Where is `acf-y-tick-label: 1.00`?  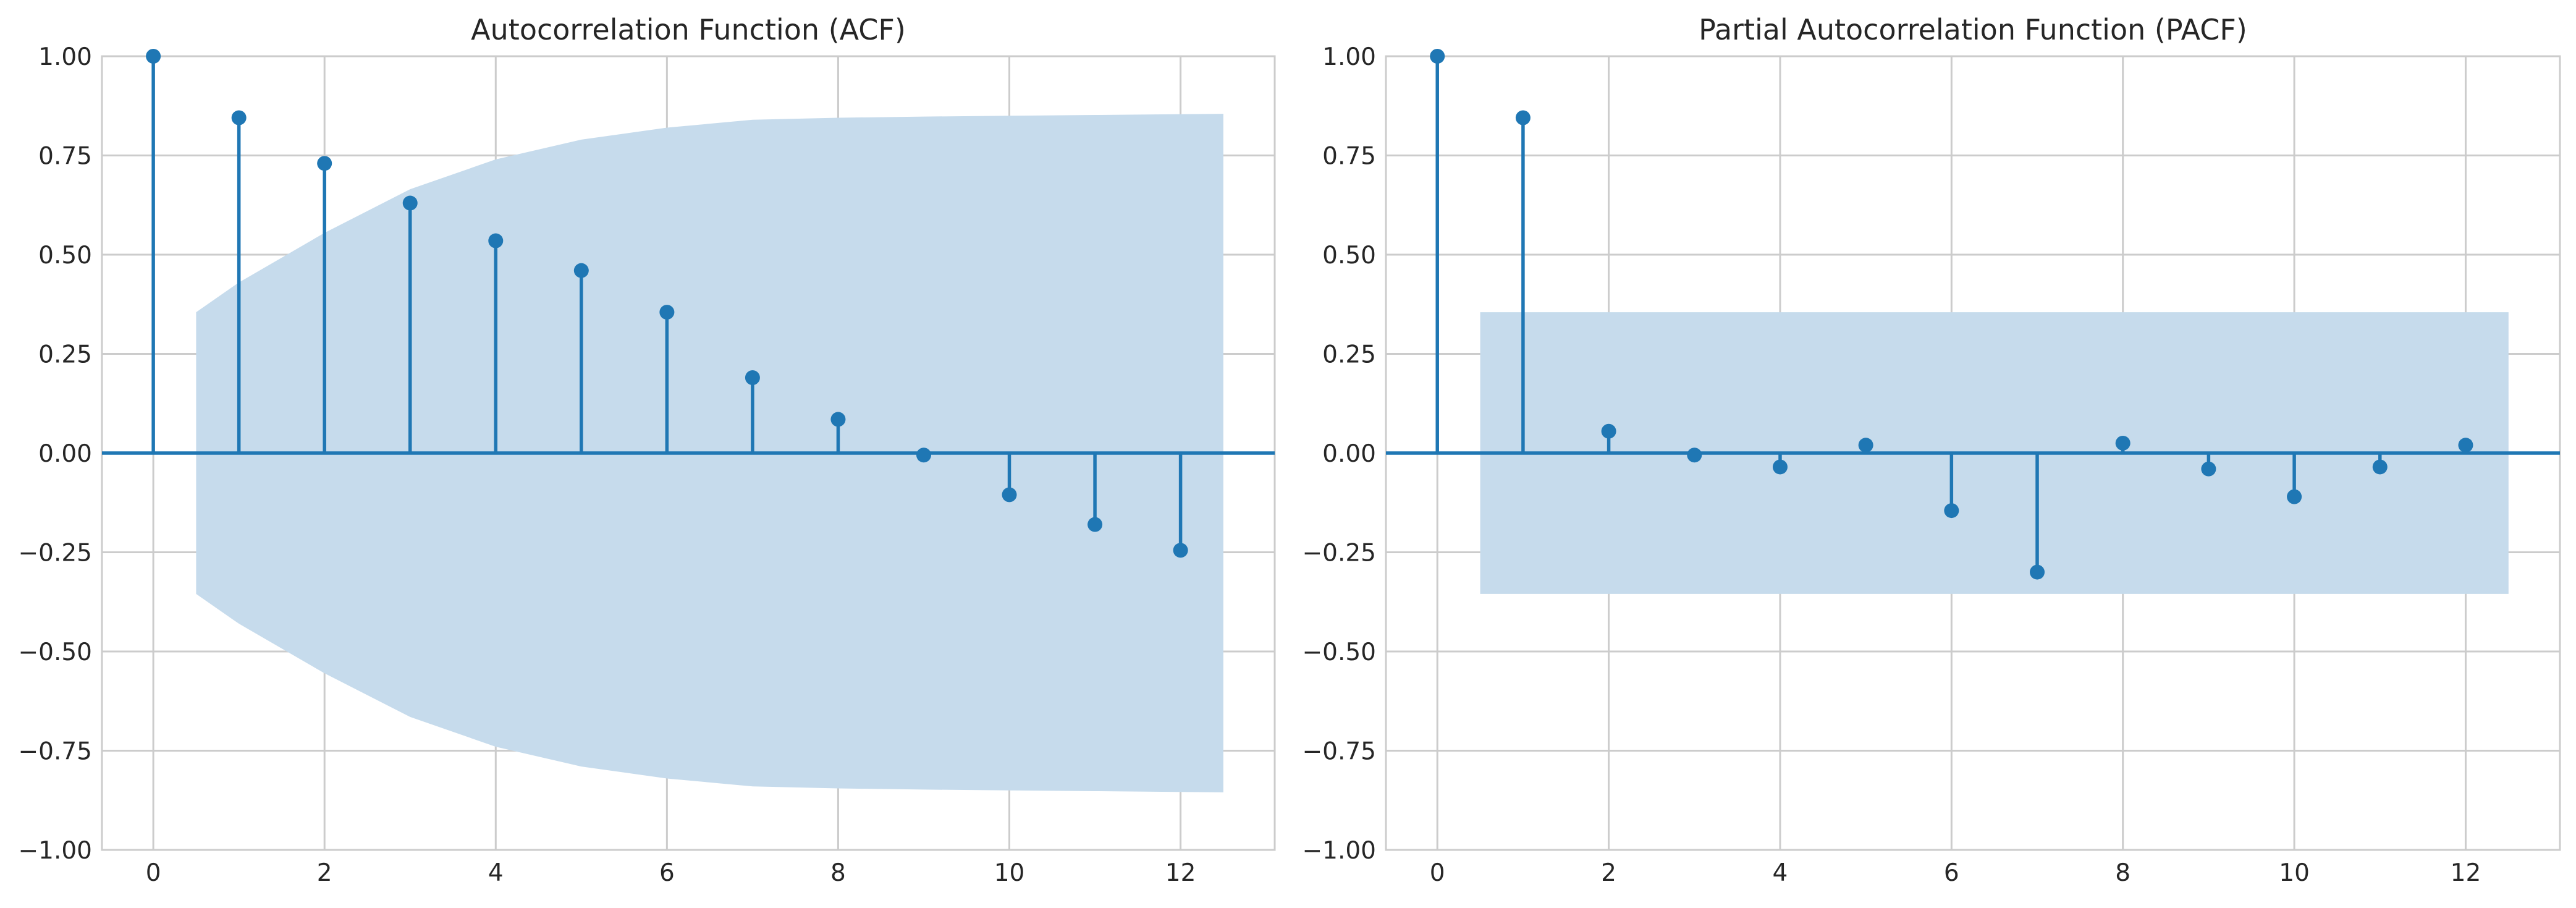 acf-y-tick-label: 1.00 is located at coordinates (65, 57).